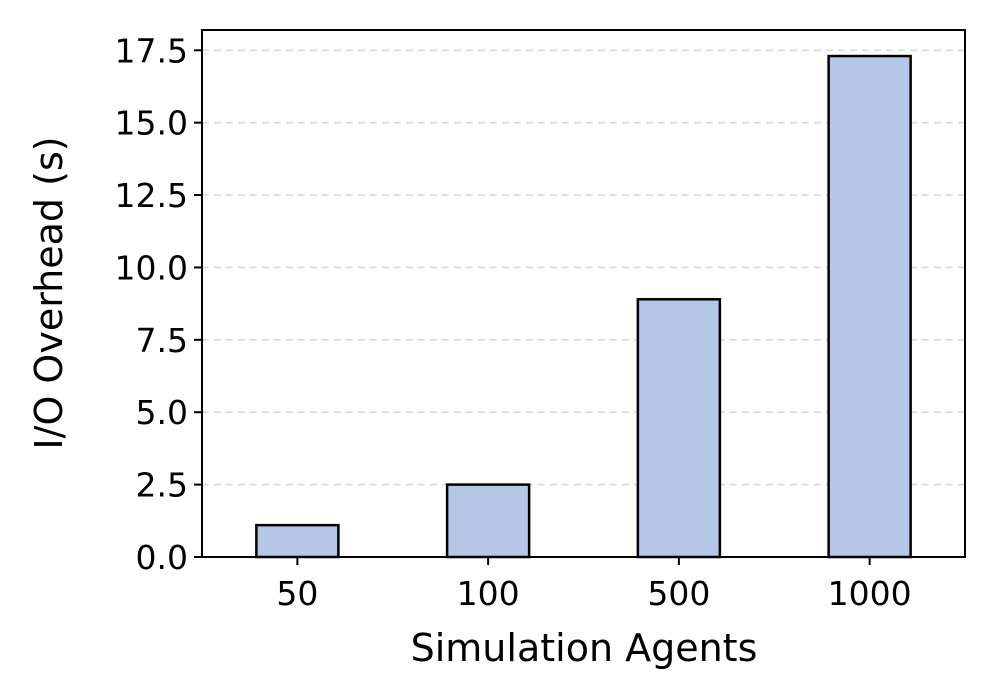 The image size is (996, 698). Describe the element at coordinates (870, 593) in the screenshot. I see `x-tick-label: 1000` at that location.